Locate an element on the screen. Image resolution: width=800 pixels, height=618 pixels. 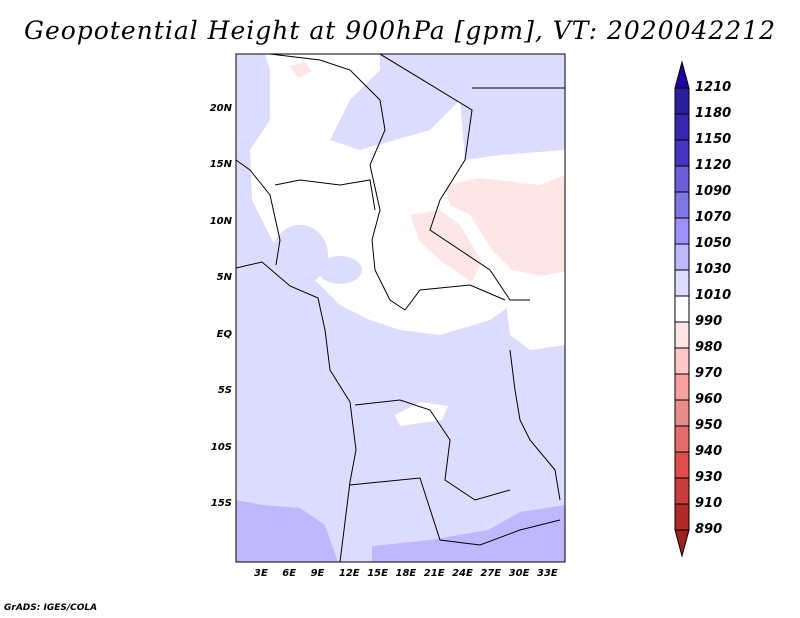
colorbar-label: 1120 is located at coordinates (713, 165).